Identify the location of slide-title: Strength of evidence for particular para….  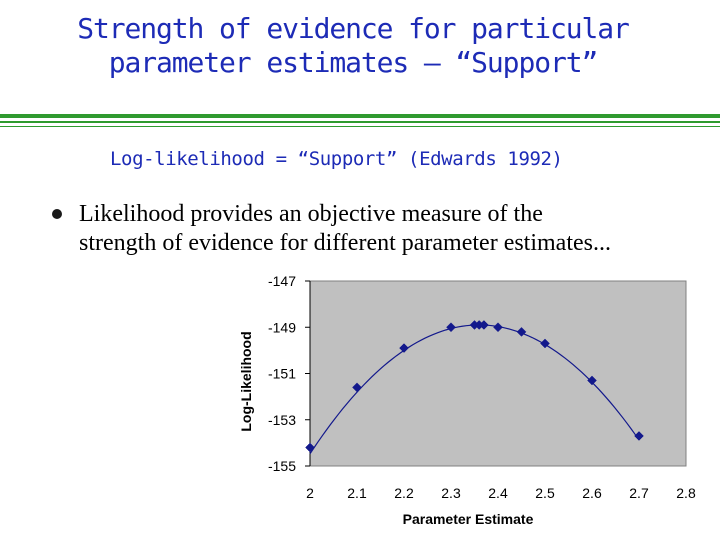
(353, 45).